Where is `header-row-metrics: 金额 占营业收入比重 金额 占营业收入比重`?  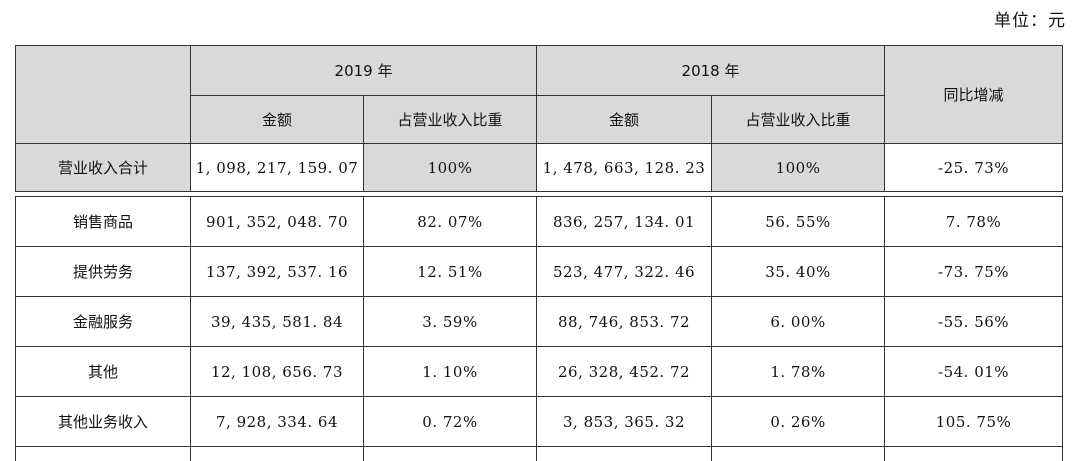 header-row-metrics: 金额 占营业收入比重 金额 占营业收入比重 is located at coordinates (539, 119).